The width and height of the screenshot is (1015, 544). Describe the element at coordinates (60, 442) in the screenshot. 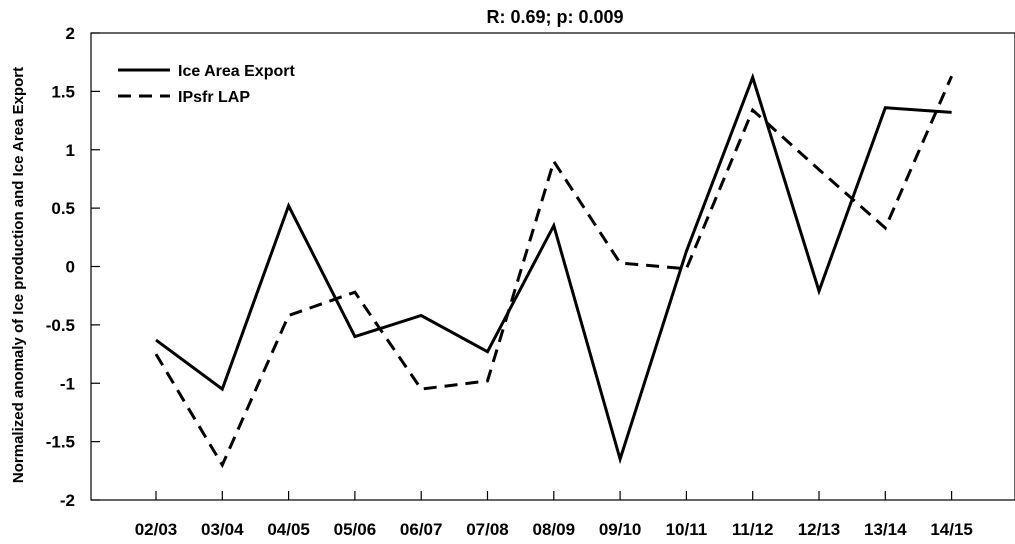

I see `y-tick-label: -1.5` at that location.